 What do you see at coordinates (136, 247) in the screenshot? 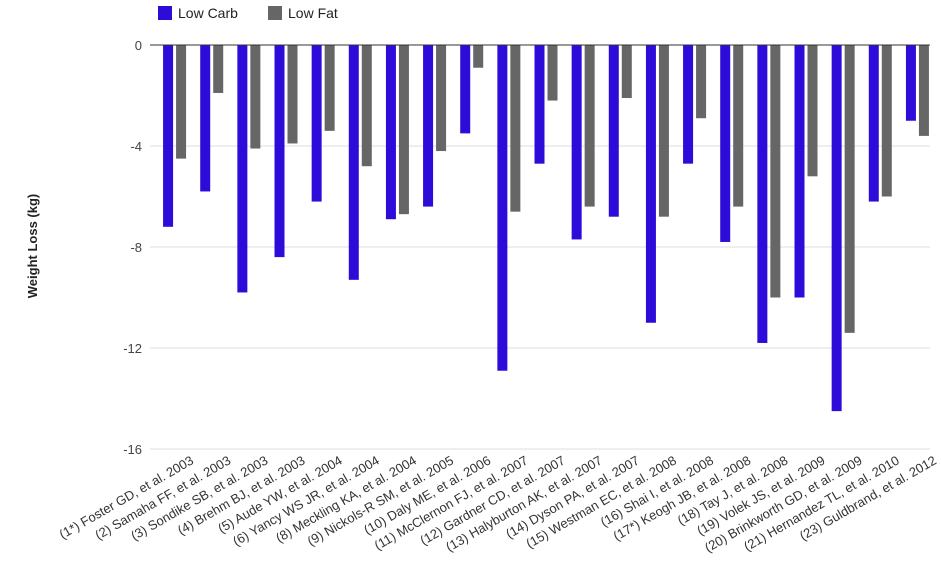
I see `y-tick-label: -8` at bounding box center [136, 247].